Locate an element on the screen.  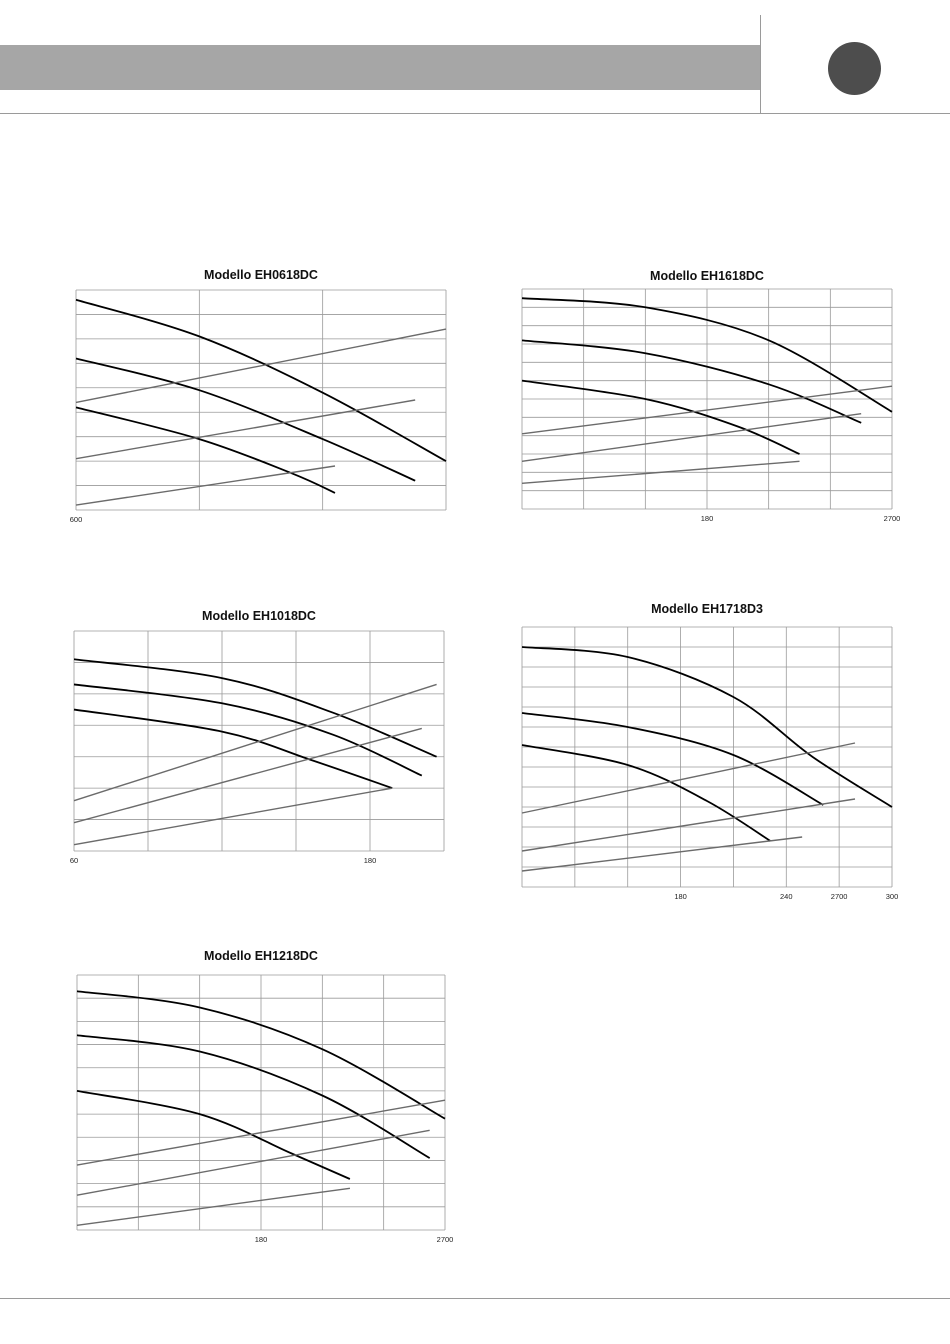
chart-title: Modello EH1718D3 is located at coordinates (707, 609).